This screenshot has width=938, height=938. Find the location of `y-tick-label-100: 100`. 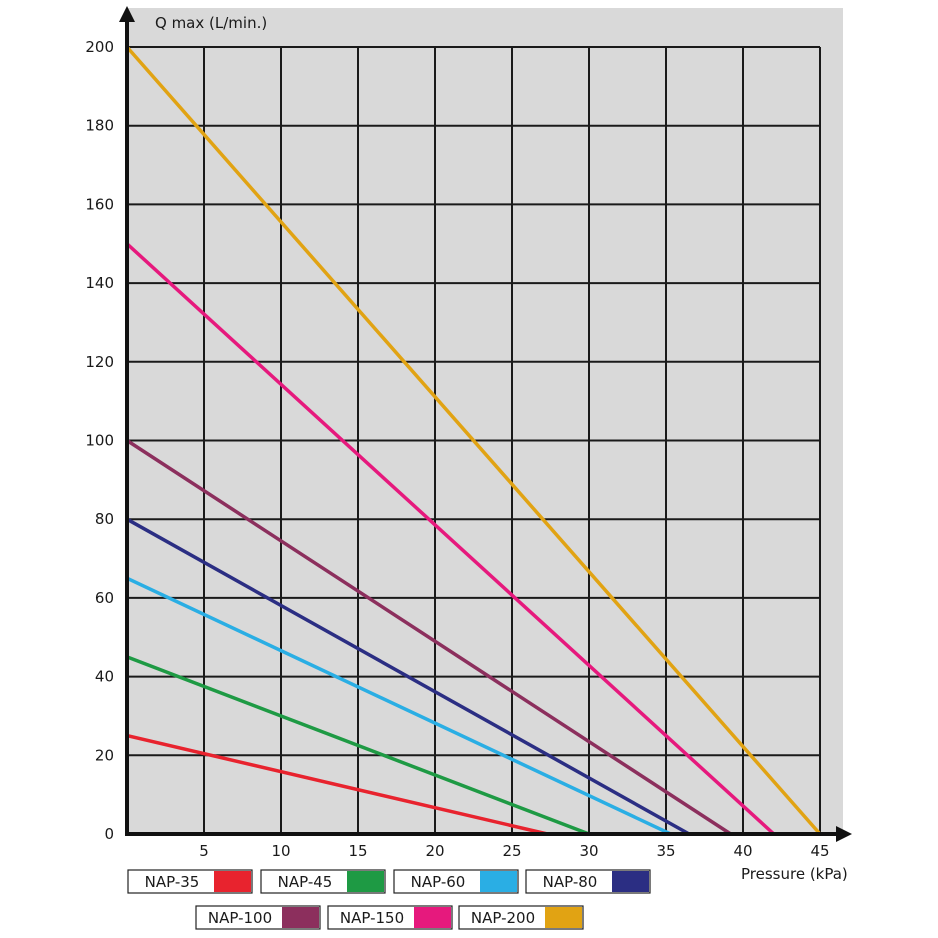

y-tick-label-100: 100 is located at coordinates (99, 441).